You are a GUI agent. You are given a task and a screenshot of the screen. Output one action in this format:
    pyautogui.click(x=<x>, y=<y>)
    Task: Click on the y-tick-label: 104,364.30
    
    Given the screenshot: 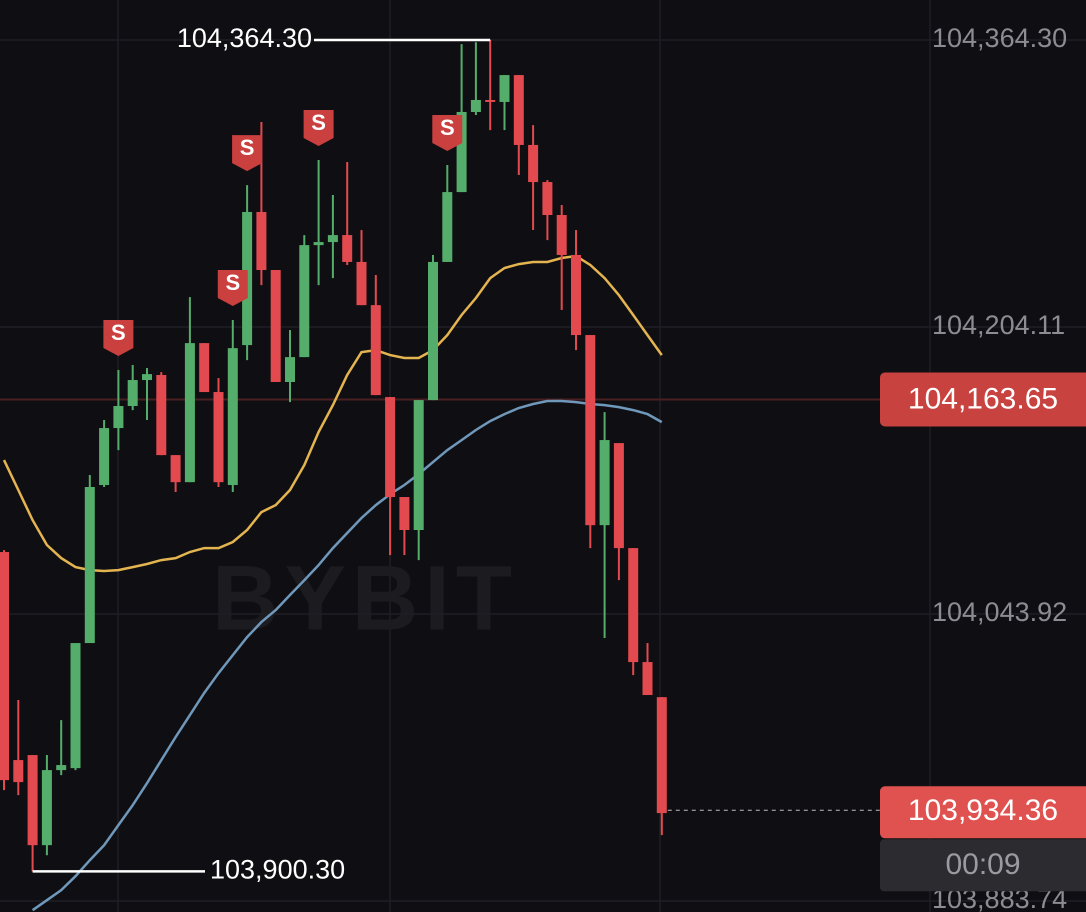 What is the action you would take?
    pyautogui.click(x=999, y=38)
    